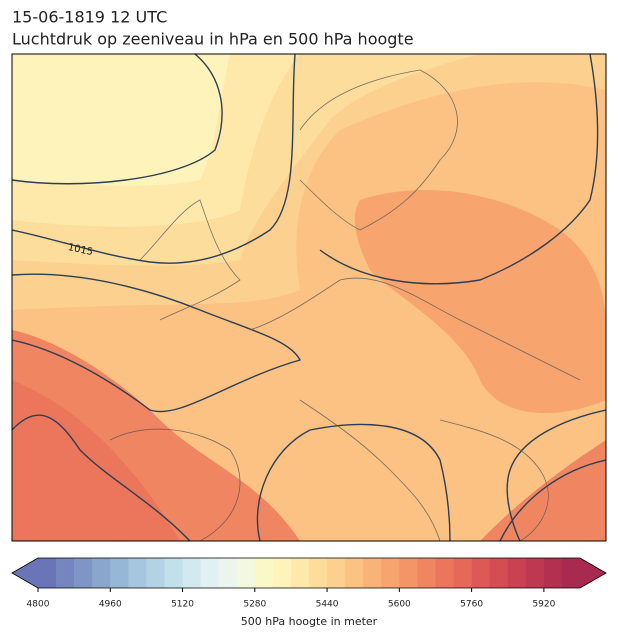 This screenshot has width=618, height=639. What do you see at coordinates (327, 605) in the screenshot?
I see `colorbar-tick-label: 5440` at bounding box center [327, 605].